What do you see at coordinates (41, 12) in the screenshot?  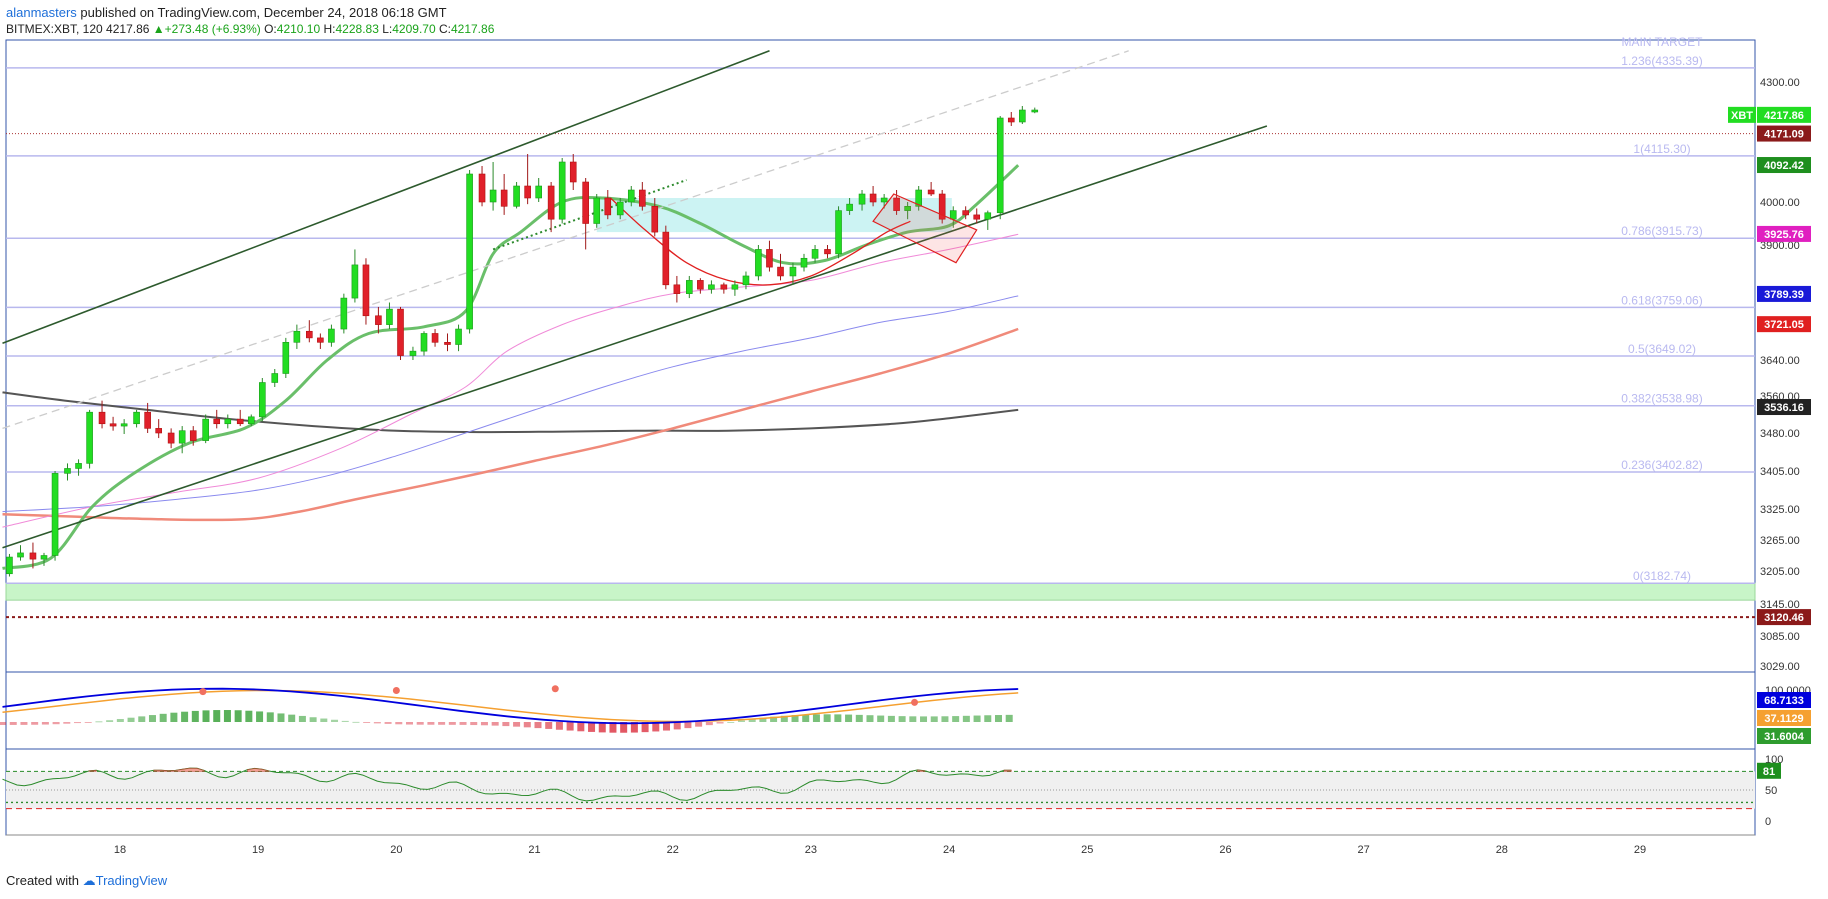 I see `author-link: alanmasters` at bounding box center [41, 12].